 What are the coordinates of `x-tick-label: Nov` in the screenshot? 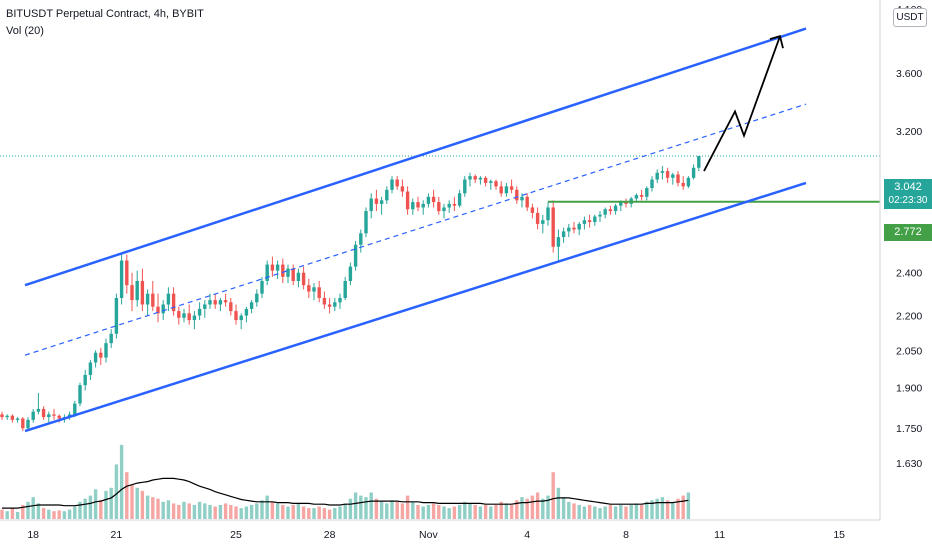 It's located at (428, 535).